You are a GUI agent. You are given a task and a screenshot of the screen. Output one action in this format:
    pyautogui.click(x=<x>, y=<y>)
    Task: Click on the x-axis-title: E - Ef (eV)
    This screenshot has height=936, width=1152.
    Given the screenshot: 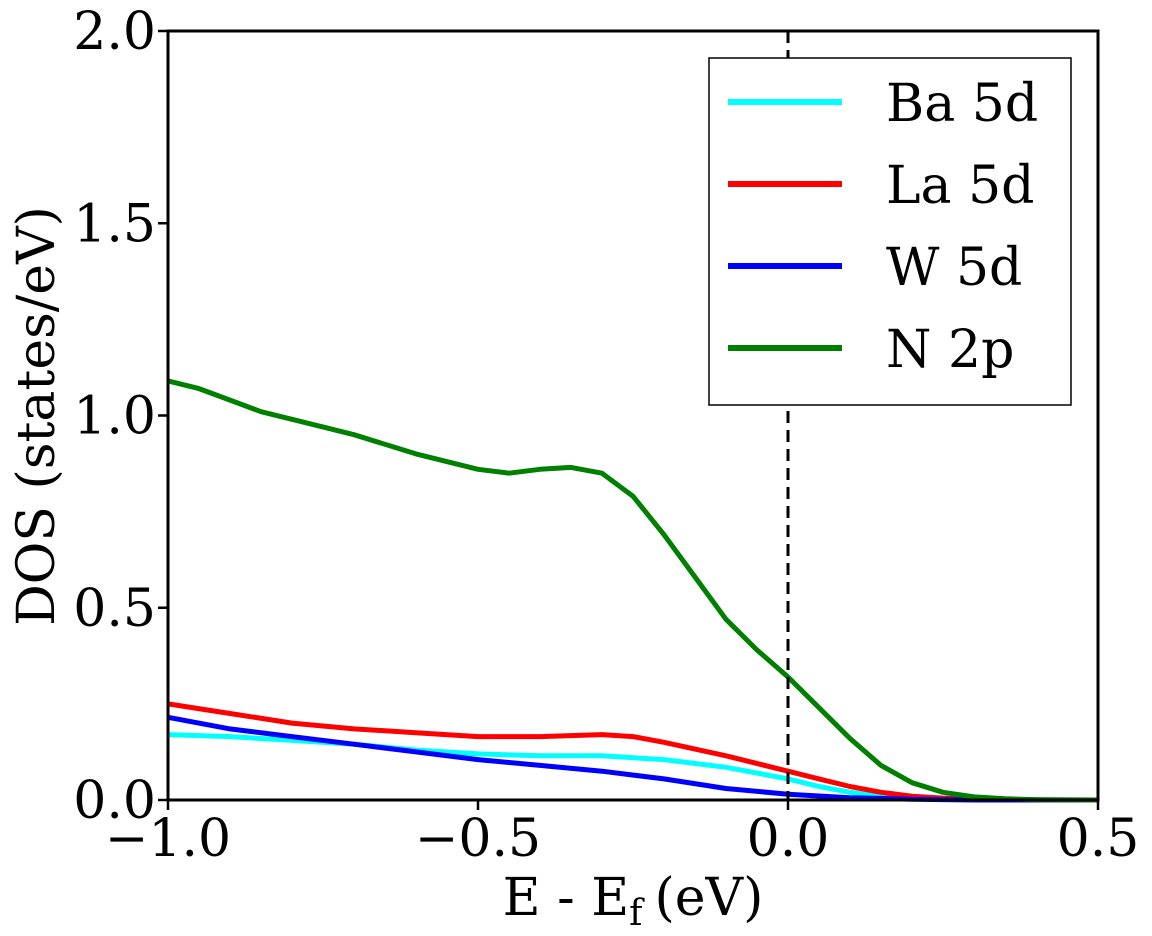 What is the action you would take?
    pyautogui.click(x=633, y=901)
    